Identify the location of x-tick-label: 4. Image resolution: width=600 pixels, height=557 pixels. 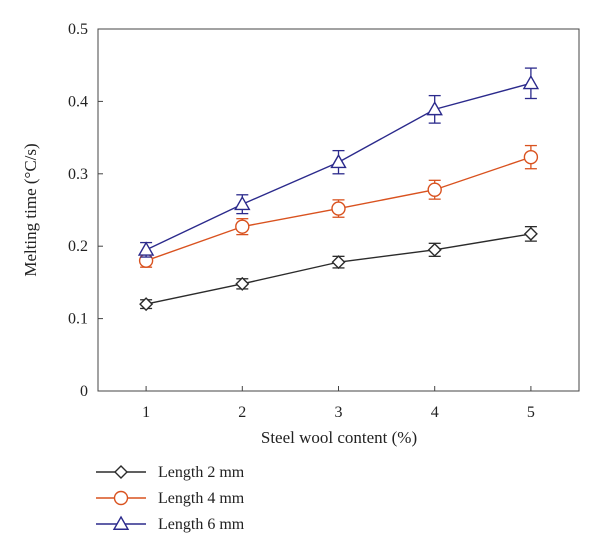
(435, 412).